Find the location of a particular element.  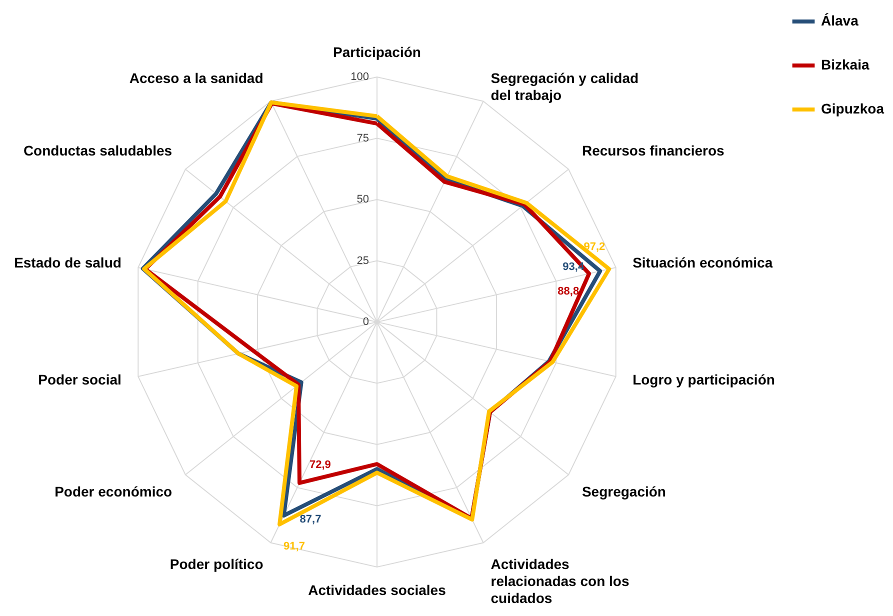

legend-label: Gipuzkoa is located at coordinates (852, 108).